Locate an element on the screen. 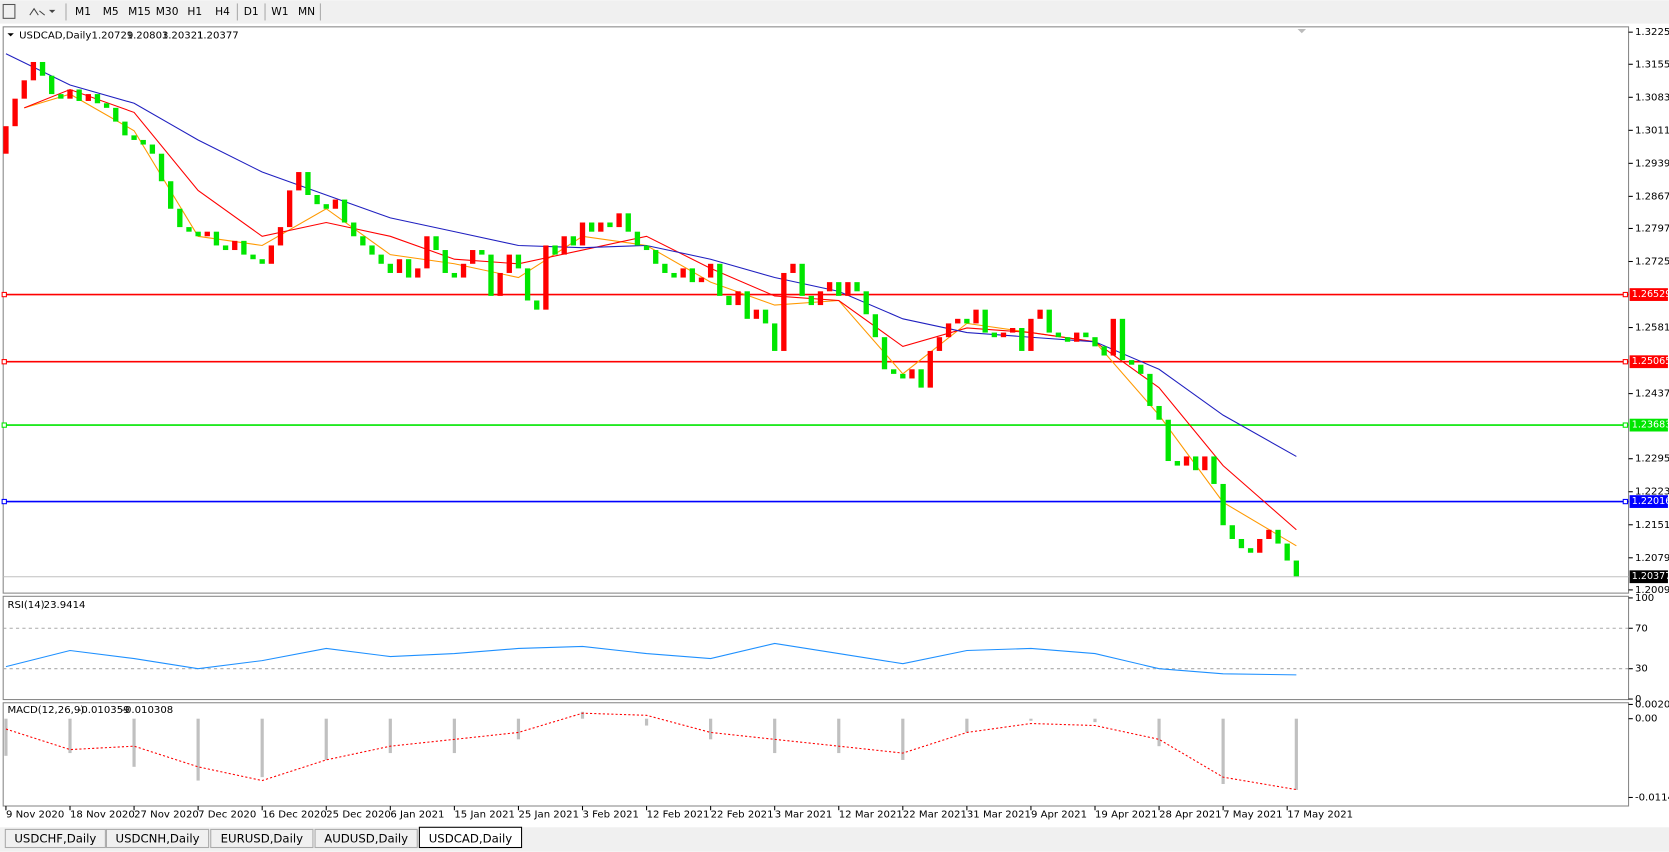 The image size is (1669, 852). x-tick-label: 22 Mar 2021 is located at coordinates (935, 815).